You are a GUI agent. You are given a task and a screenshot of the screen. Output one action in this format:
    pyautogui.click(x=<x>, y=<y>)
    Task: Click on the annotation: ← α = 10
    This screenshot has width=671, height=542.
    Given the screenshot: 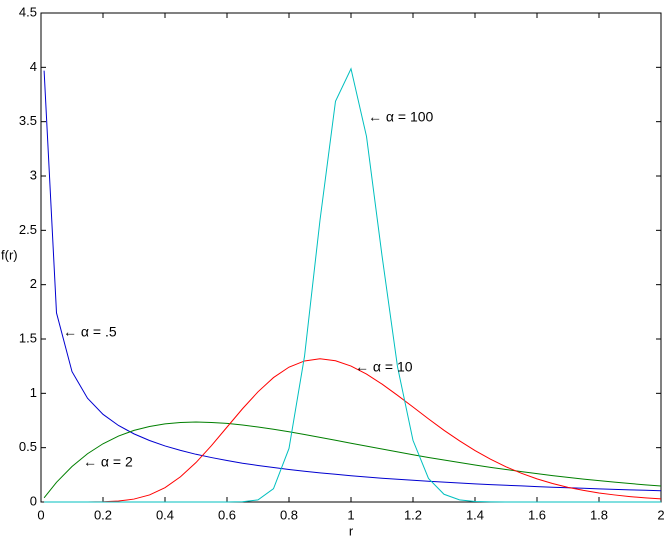 What is the action you would take?
    pyautogui.click(x=384, y=367)
    